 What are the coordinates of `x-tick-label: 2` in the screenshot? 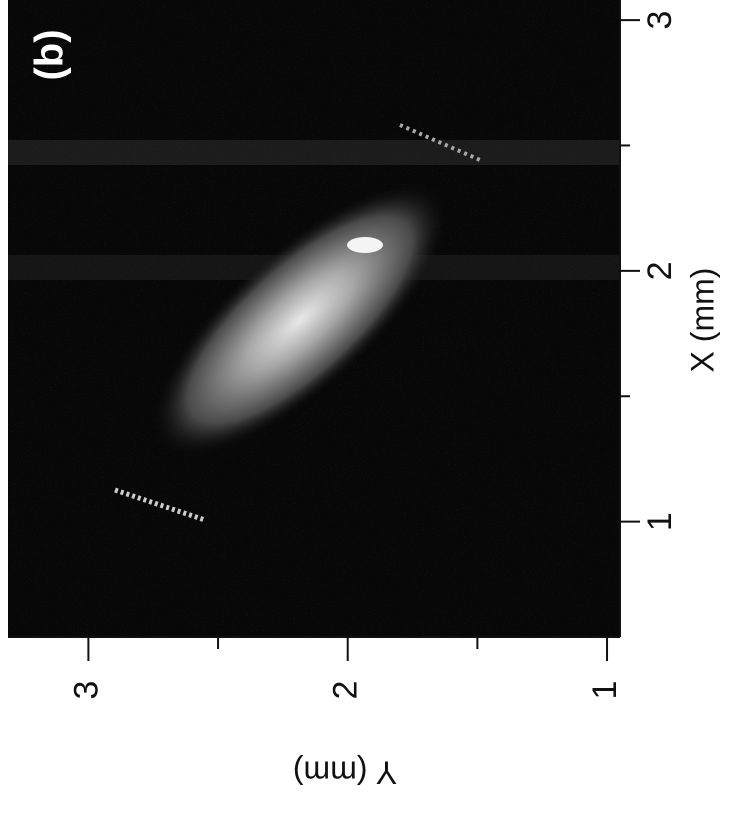 It's located at (660, 270).